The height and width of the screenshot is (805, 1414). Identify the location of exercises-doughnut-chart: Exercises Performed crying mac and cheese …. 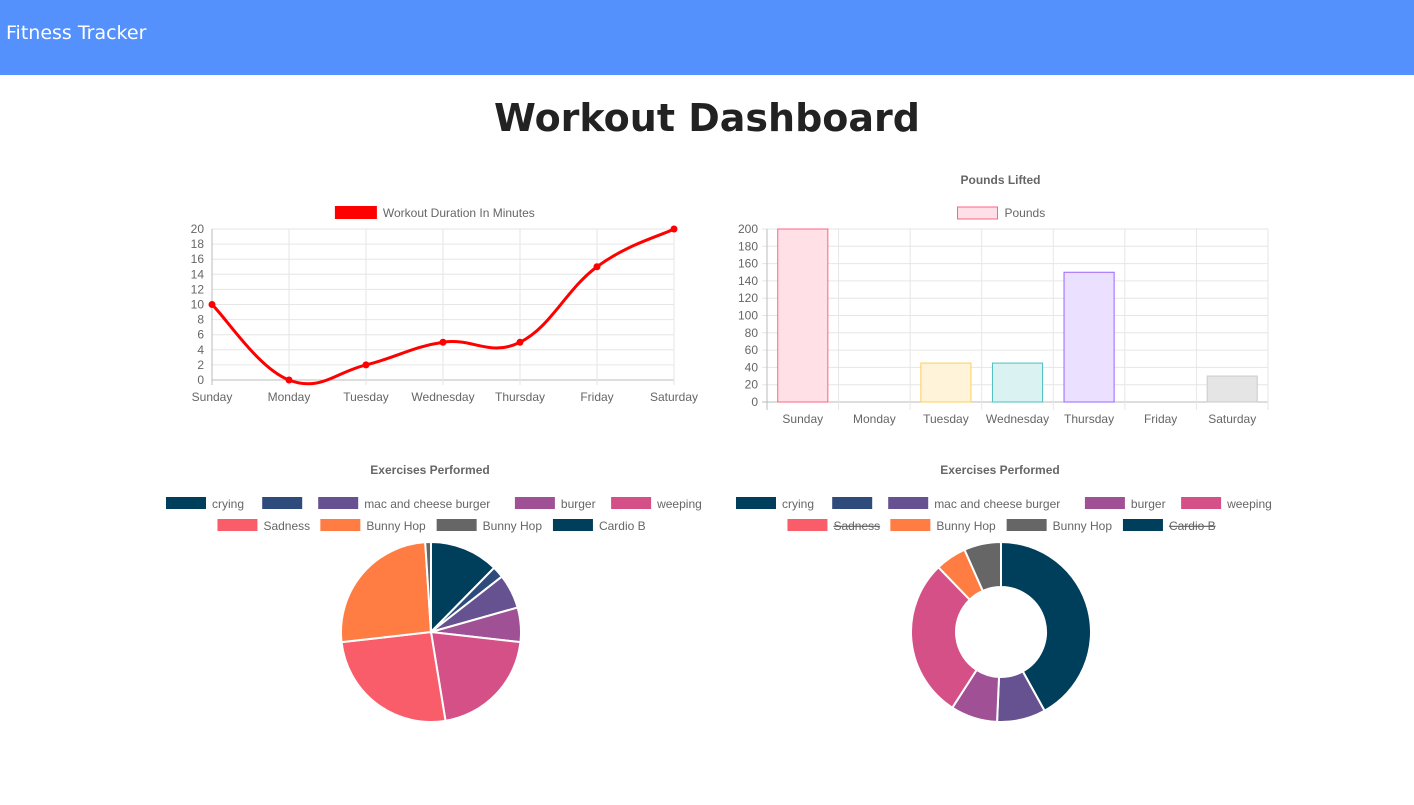
(1004, 593).